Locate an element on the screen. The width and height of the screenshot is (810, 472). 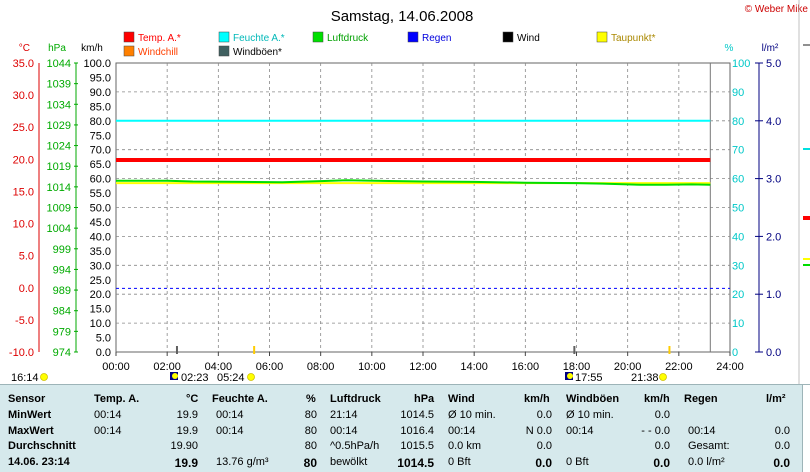
wind-axis-tick: 5.0 is located at coordinates (103, 339).